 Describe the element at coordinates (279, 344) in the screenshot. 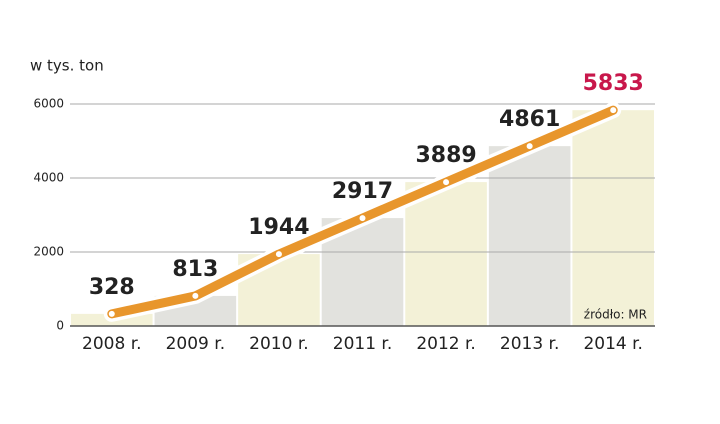

I see `x-tick-label: 2010 r.` at that location.